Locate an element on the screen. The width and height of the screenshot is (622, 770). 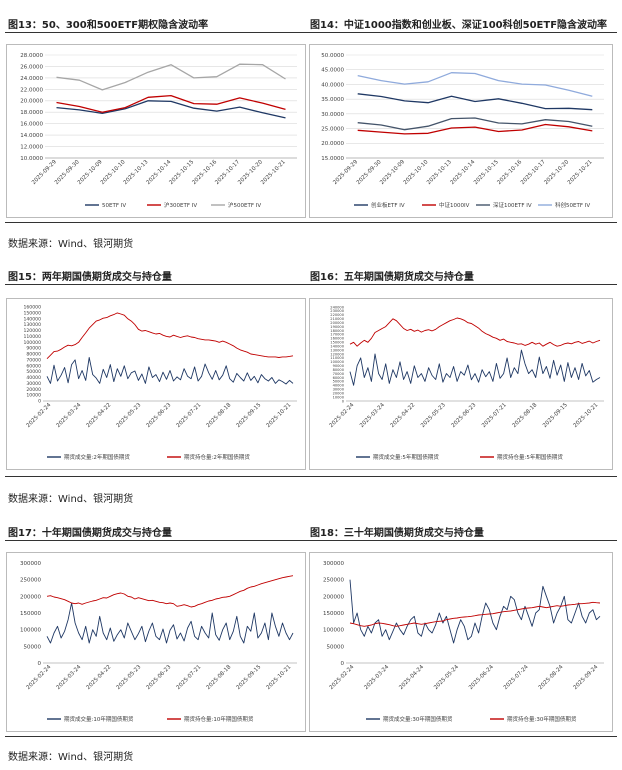
y-tick-label: 90000 is located at coordinates (33, 349).